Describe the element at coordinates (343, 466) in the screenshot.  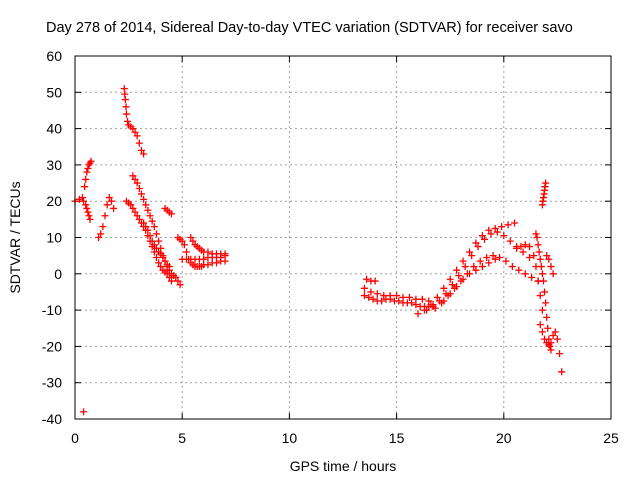
I see `x-axis-label: GPS time / hours` at that location.